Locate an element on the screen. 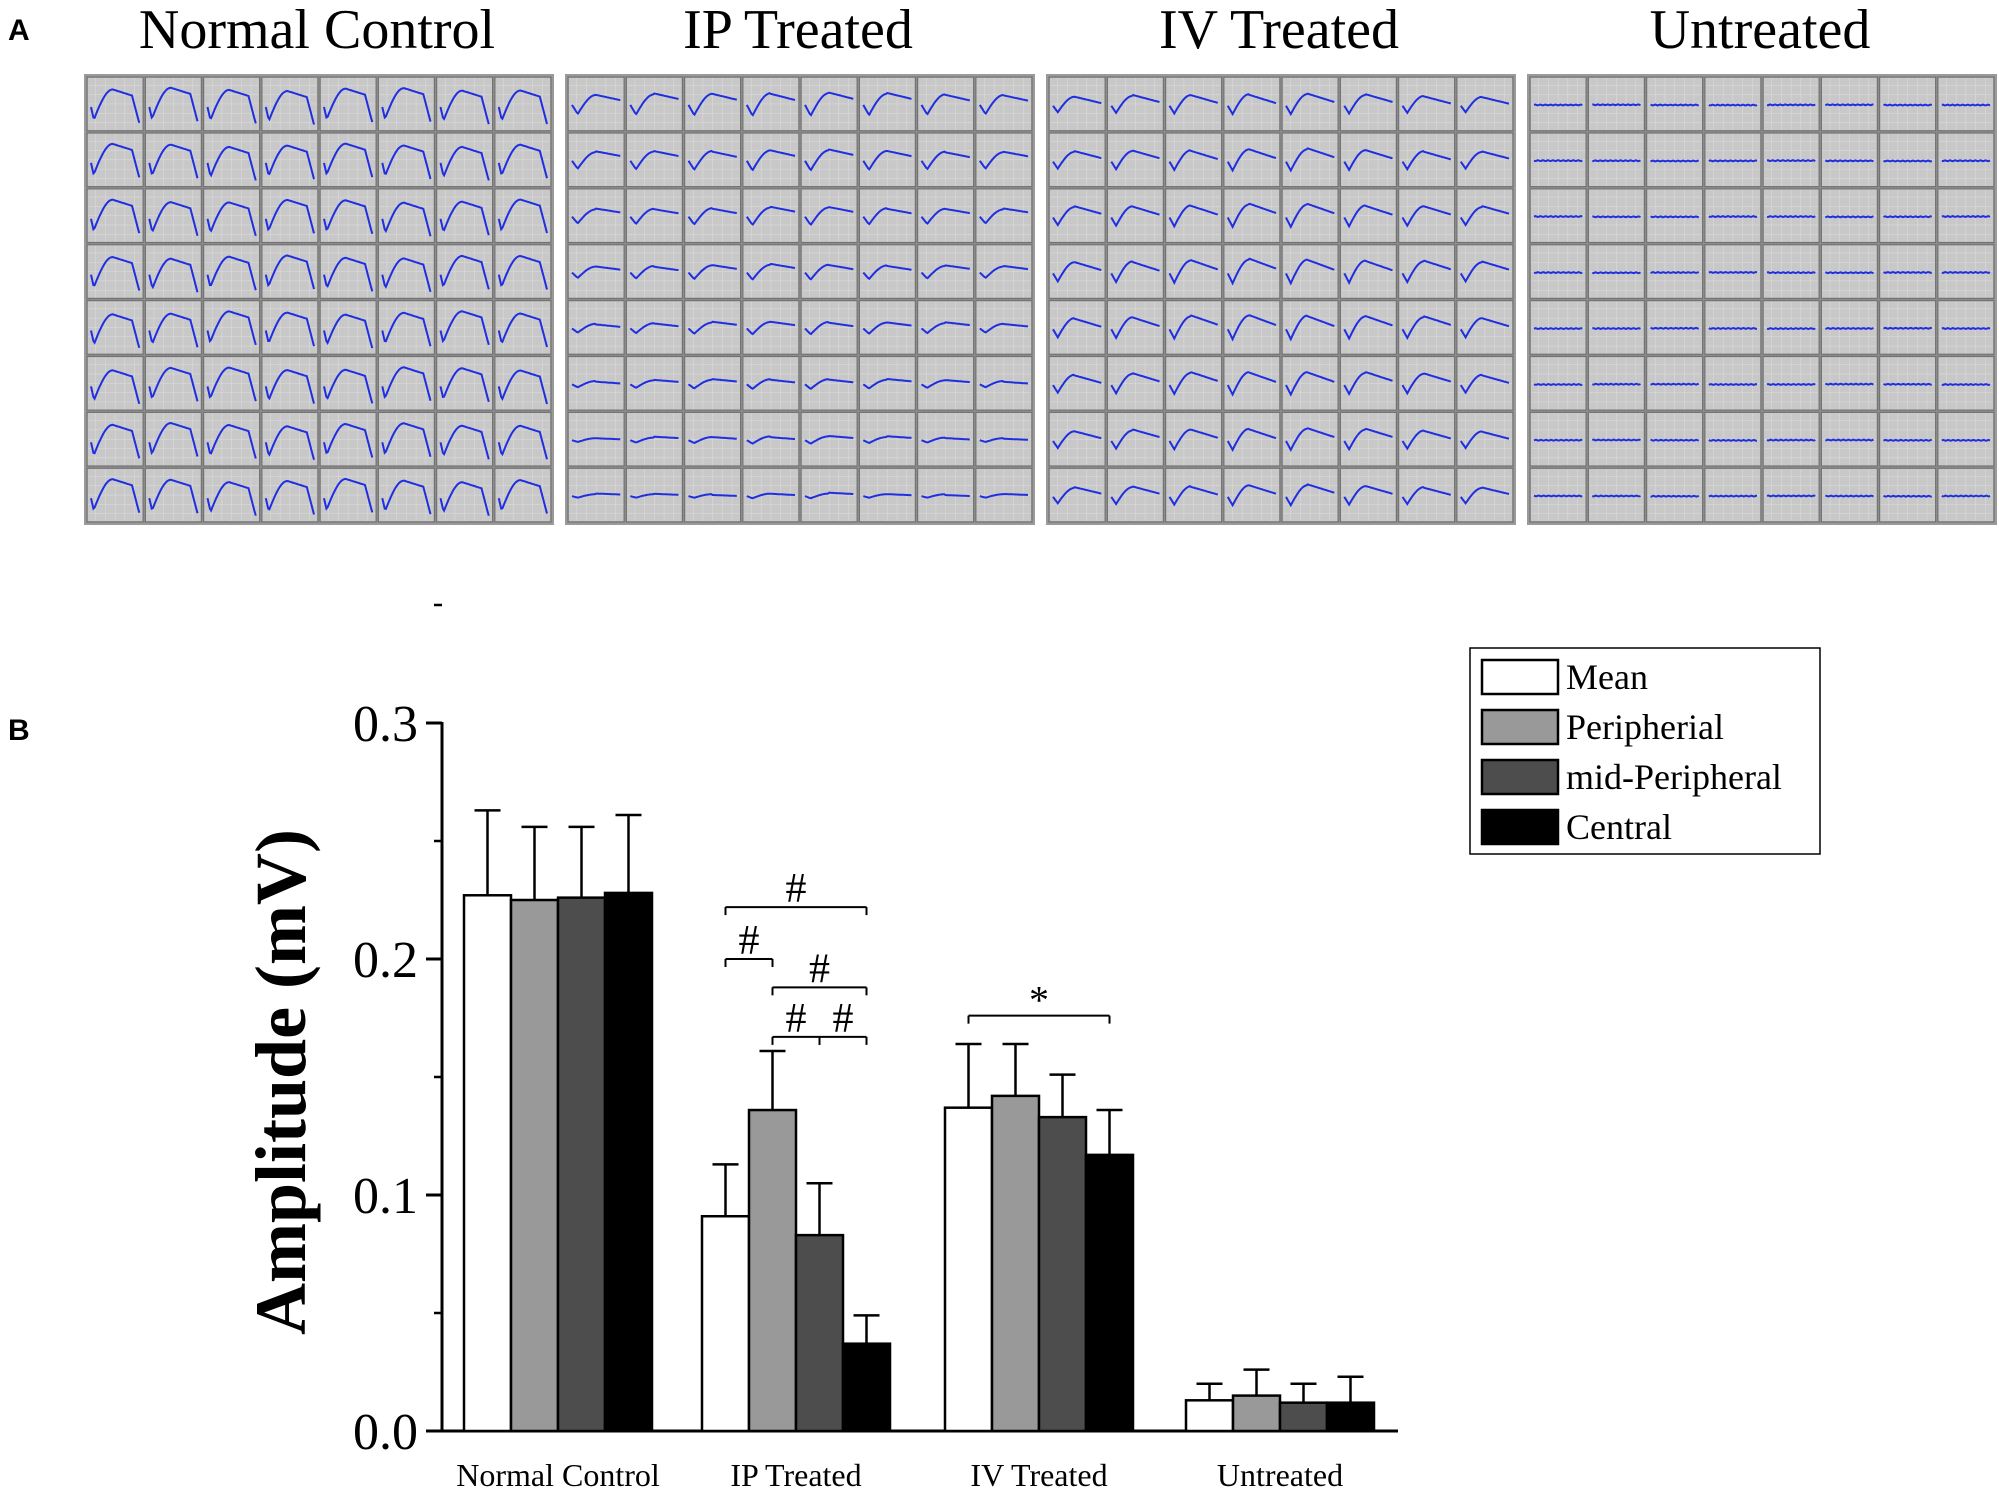  significance-marker: # is located at coordinates (819, 969).